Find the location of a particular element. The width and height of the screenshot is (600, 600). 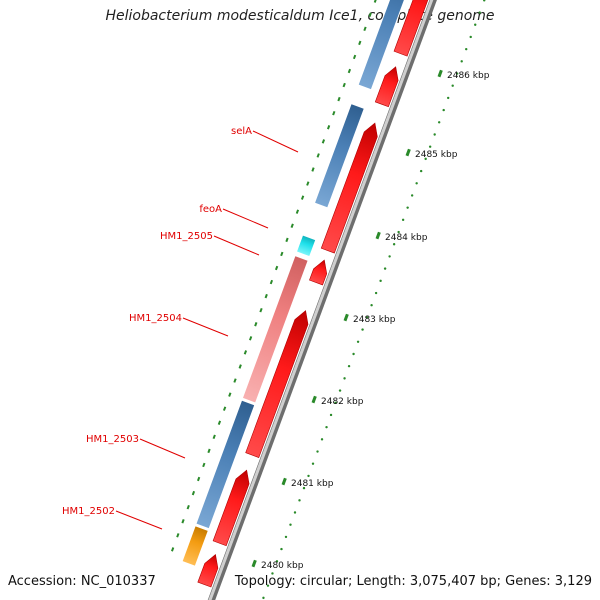

kbp-tick-label: 2481 kbp is located at coordinates (312, 484).